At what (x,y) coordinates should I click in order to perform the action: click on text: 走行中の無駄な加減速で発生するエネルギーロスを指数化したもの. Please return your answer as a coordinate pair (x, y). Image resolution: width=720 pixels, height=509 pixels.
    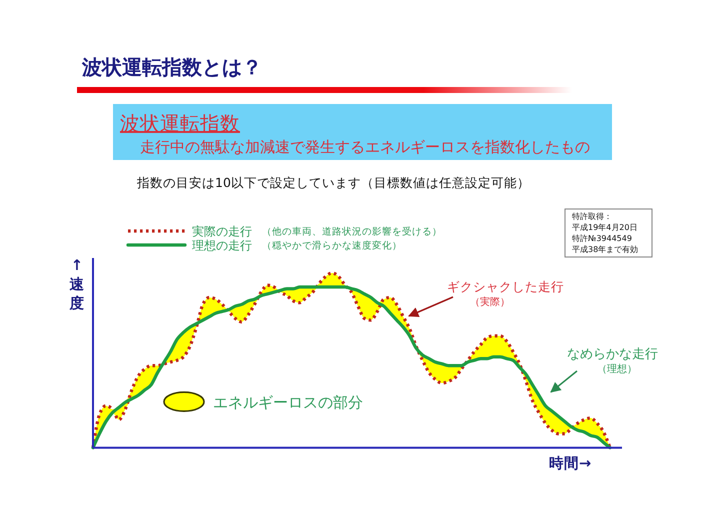
    Looking at the image, I should click on (365, 147).